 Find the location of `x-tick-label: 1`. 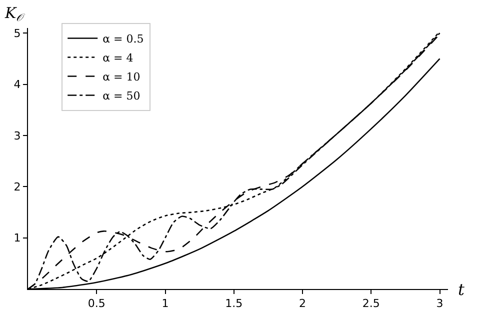

x-tick-label: 1 is located at coordinates (165, 303).